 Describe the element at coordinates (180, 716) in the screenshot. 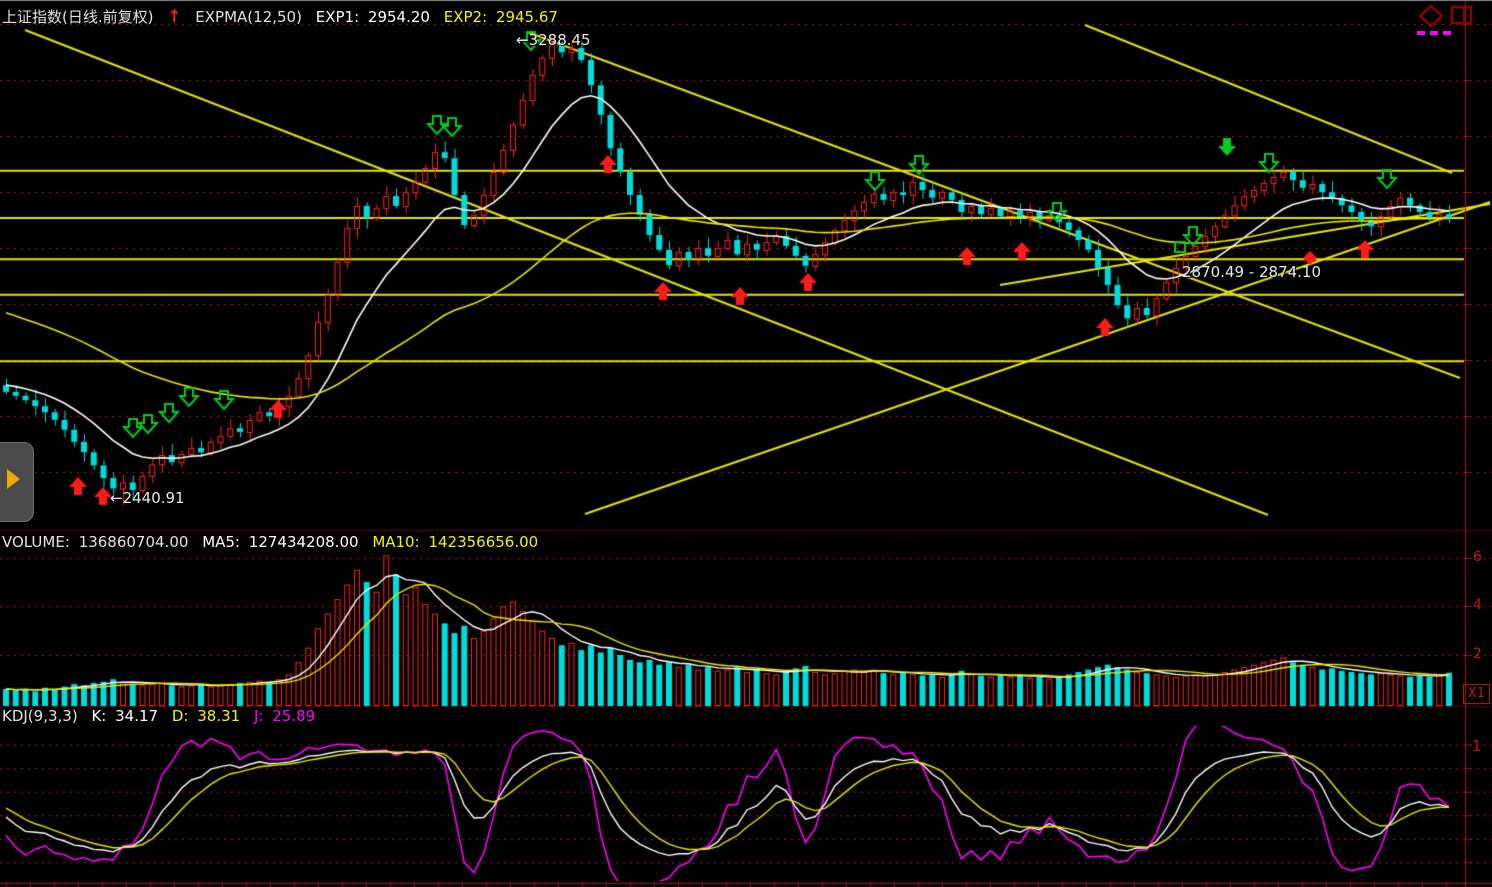

I see `kdj-d-label: D:` at that location.